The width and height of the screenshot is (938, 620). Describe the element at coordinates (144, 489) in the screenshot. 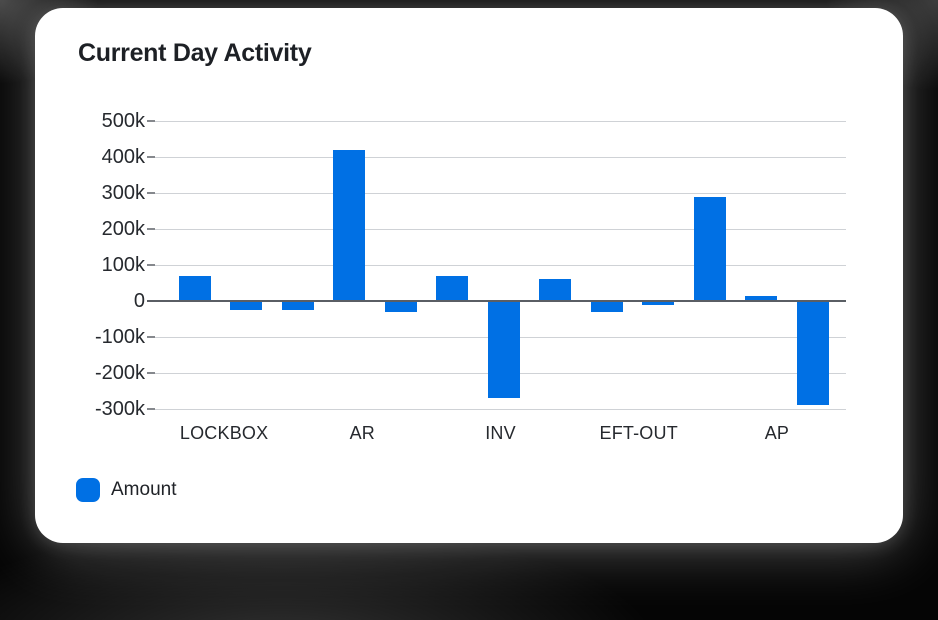

I see `legend-label: Amount` at that location.